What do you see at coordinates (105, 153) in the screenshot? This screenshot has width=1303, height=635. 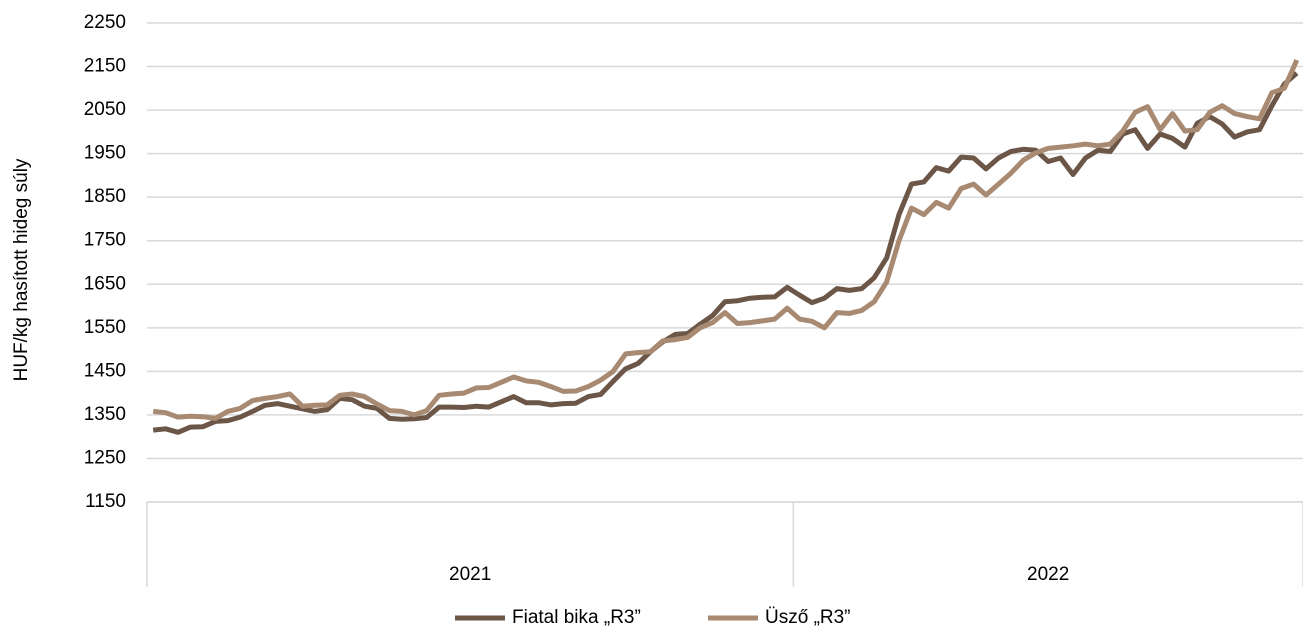 I see `y-tick-label: 1950` at bounding box center [105, 153].